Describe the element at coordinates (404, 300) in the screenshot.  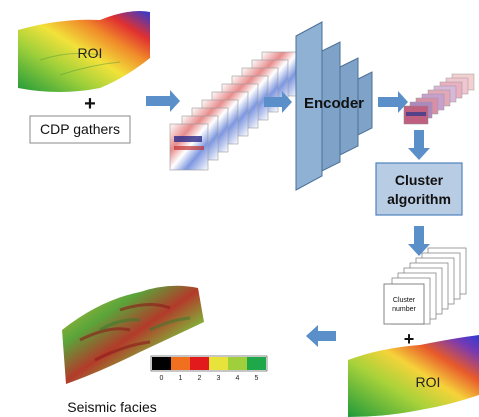
I see `cluster-number-label-line1: Cluster` at that location.